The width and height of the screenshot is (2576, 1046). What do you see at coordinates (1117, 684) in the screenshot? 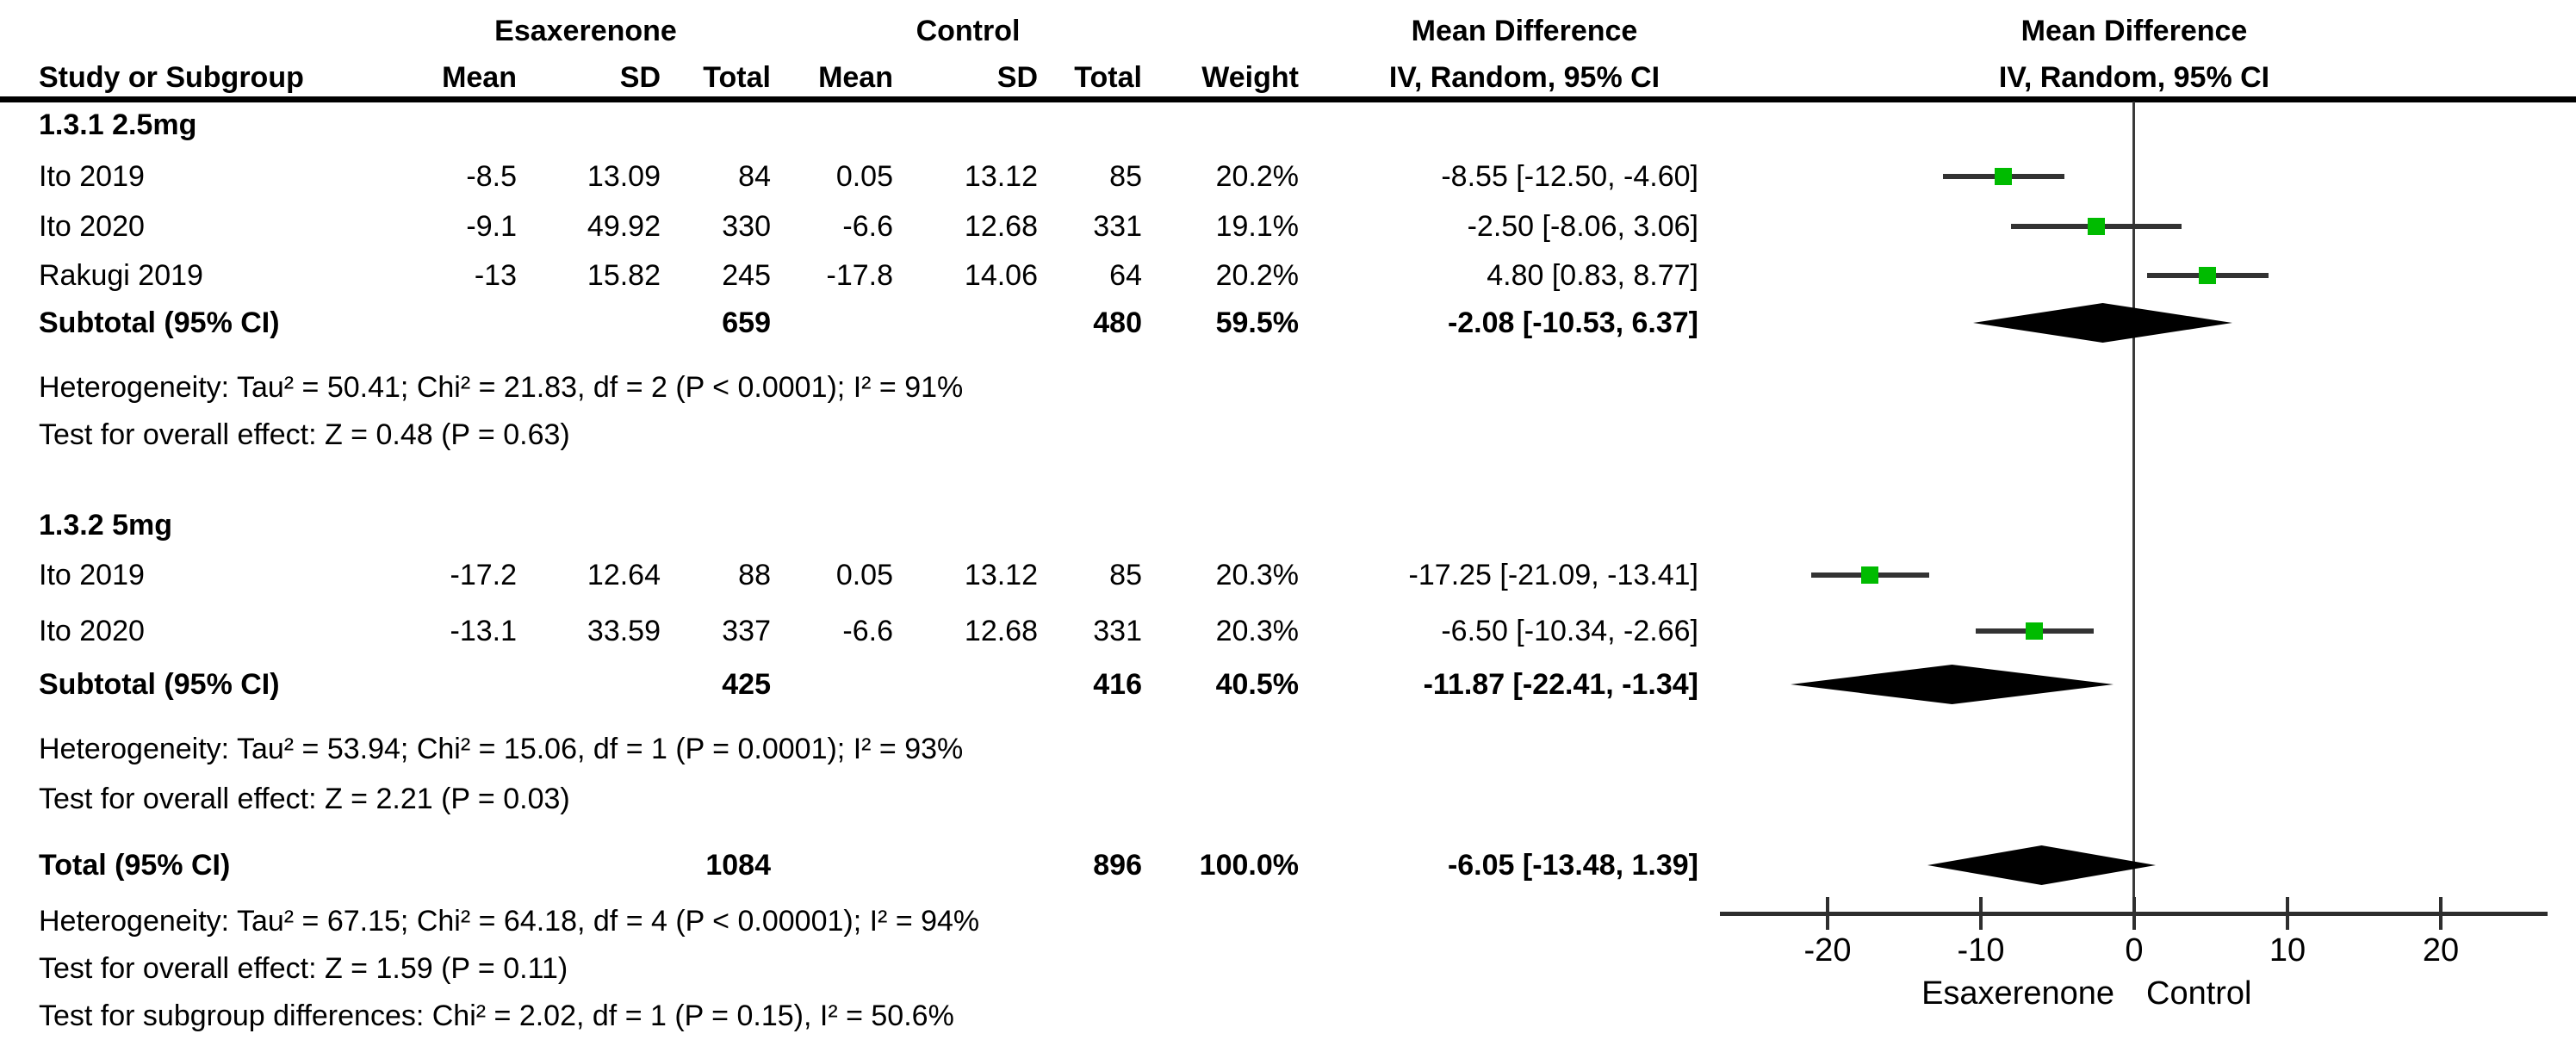
I see `subtotal-cell-n_c: 416` at bounding box center [1117, 684].